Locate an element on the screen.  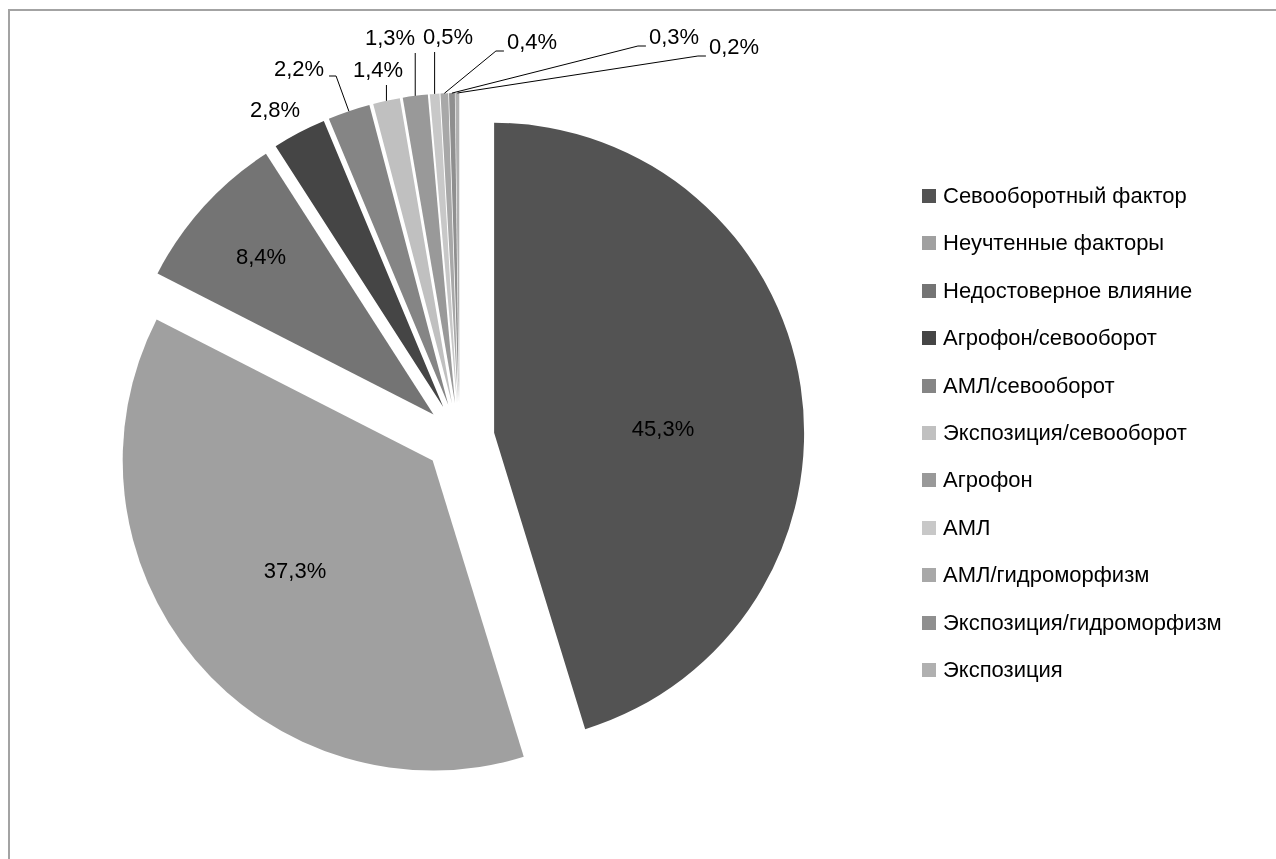
data-label: 37,3% is located at coordinates (295, 571).